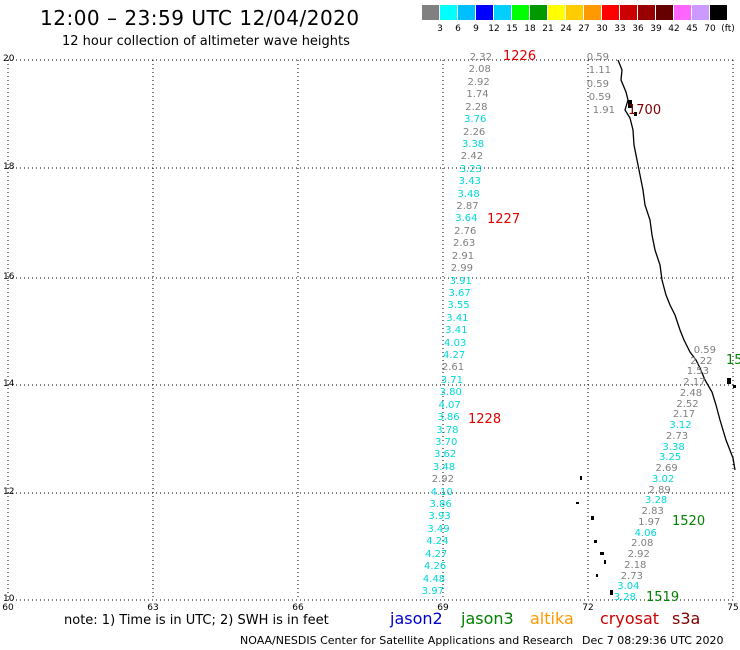  What do you see at coordinates (9, 384) in the screenshot?
I see `y-tick-label: 14` at bounding box center [9, 384].